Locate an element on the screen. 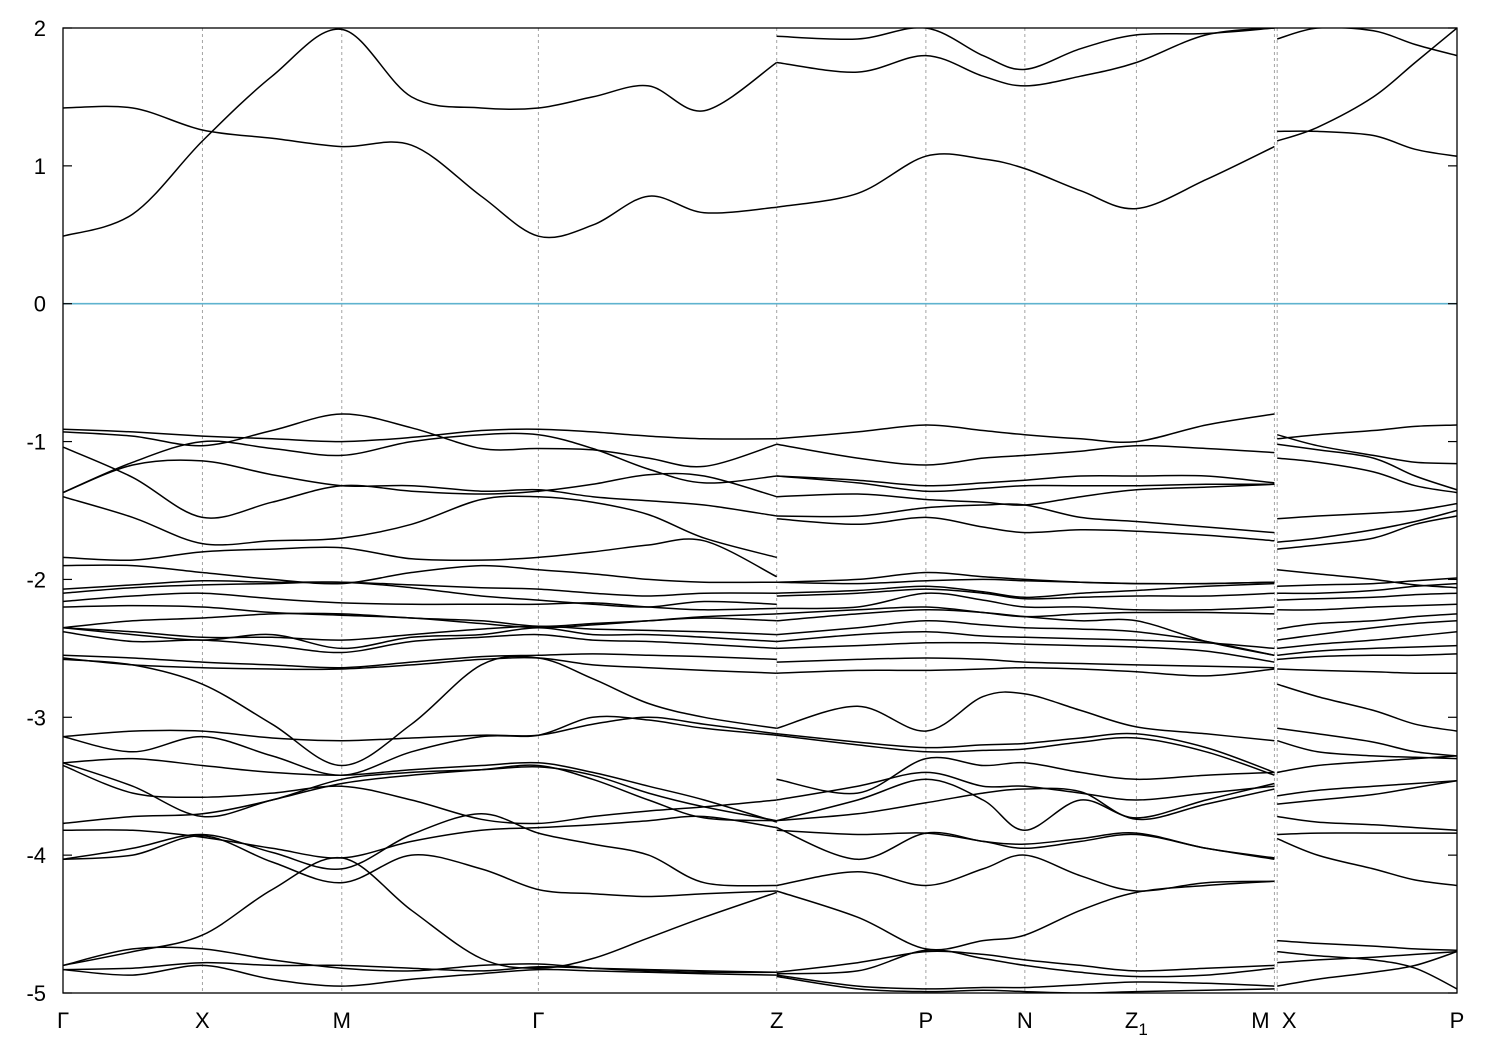 This screenshot has width=1500, height=1050. y-tick-label: 0 is located at coordinates (40, 304).